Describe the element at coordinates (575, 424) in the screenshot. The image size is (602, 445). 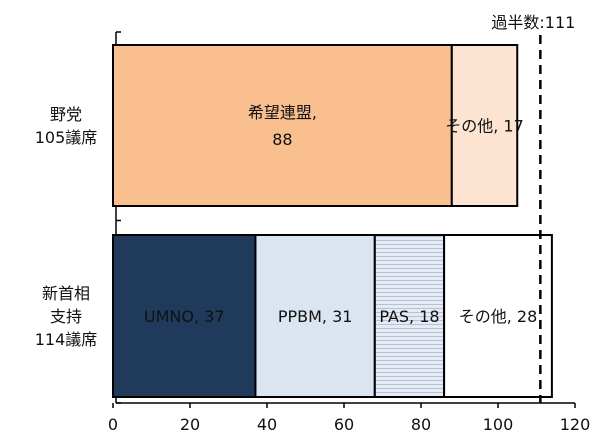
I see `x-tick-label: 120` at that location.